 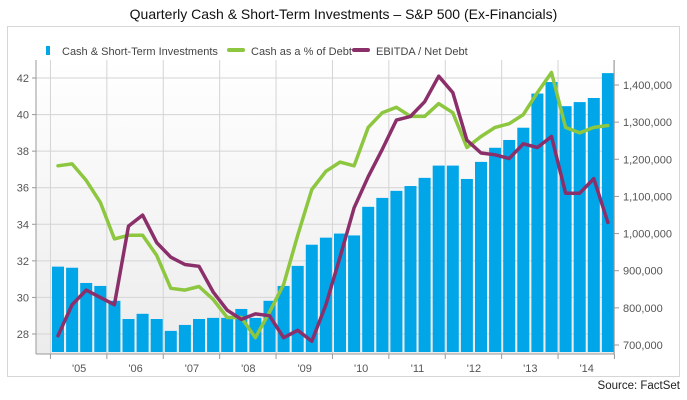 What do you see at coordinates (396, 271) in the screenshot?
I see `bar-cash-2011Q1` at bounding box center [396, 271].